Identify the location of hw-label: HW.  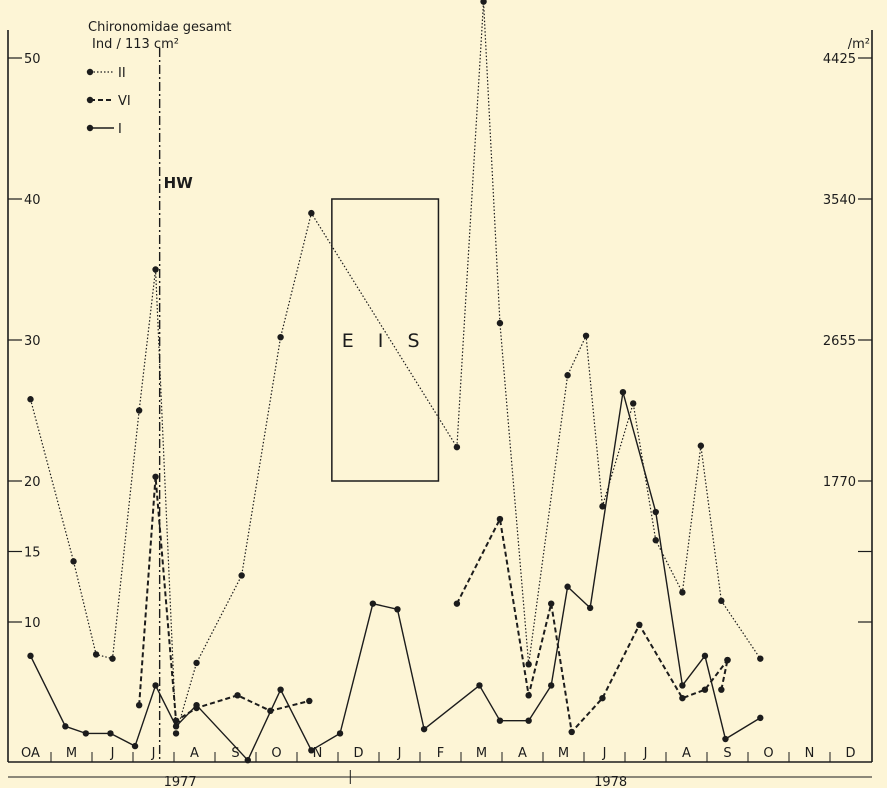
(179, 183).